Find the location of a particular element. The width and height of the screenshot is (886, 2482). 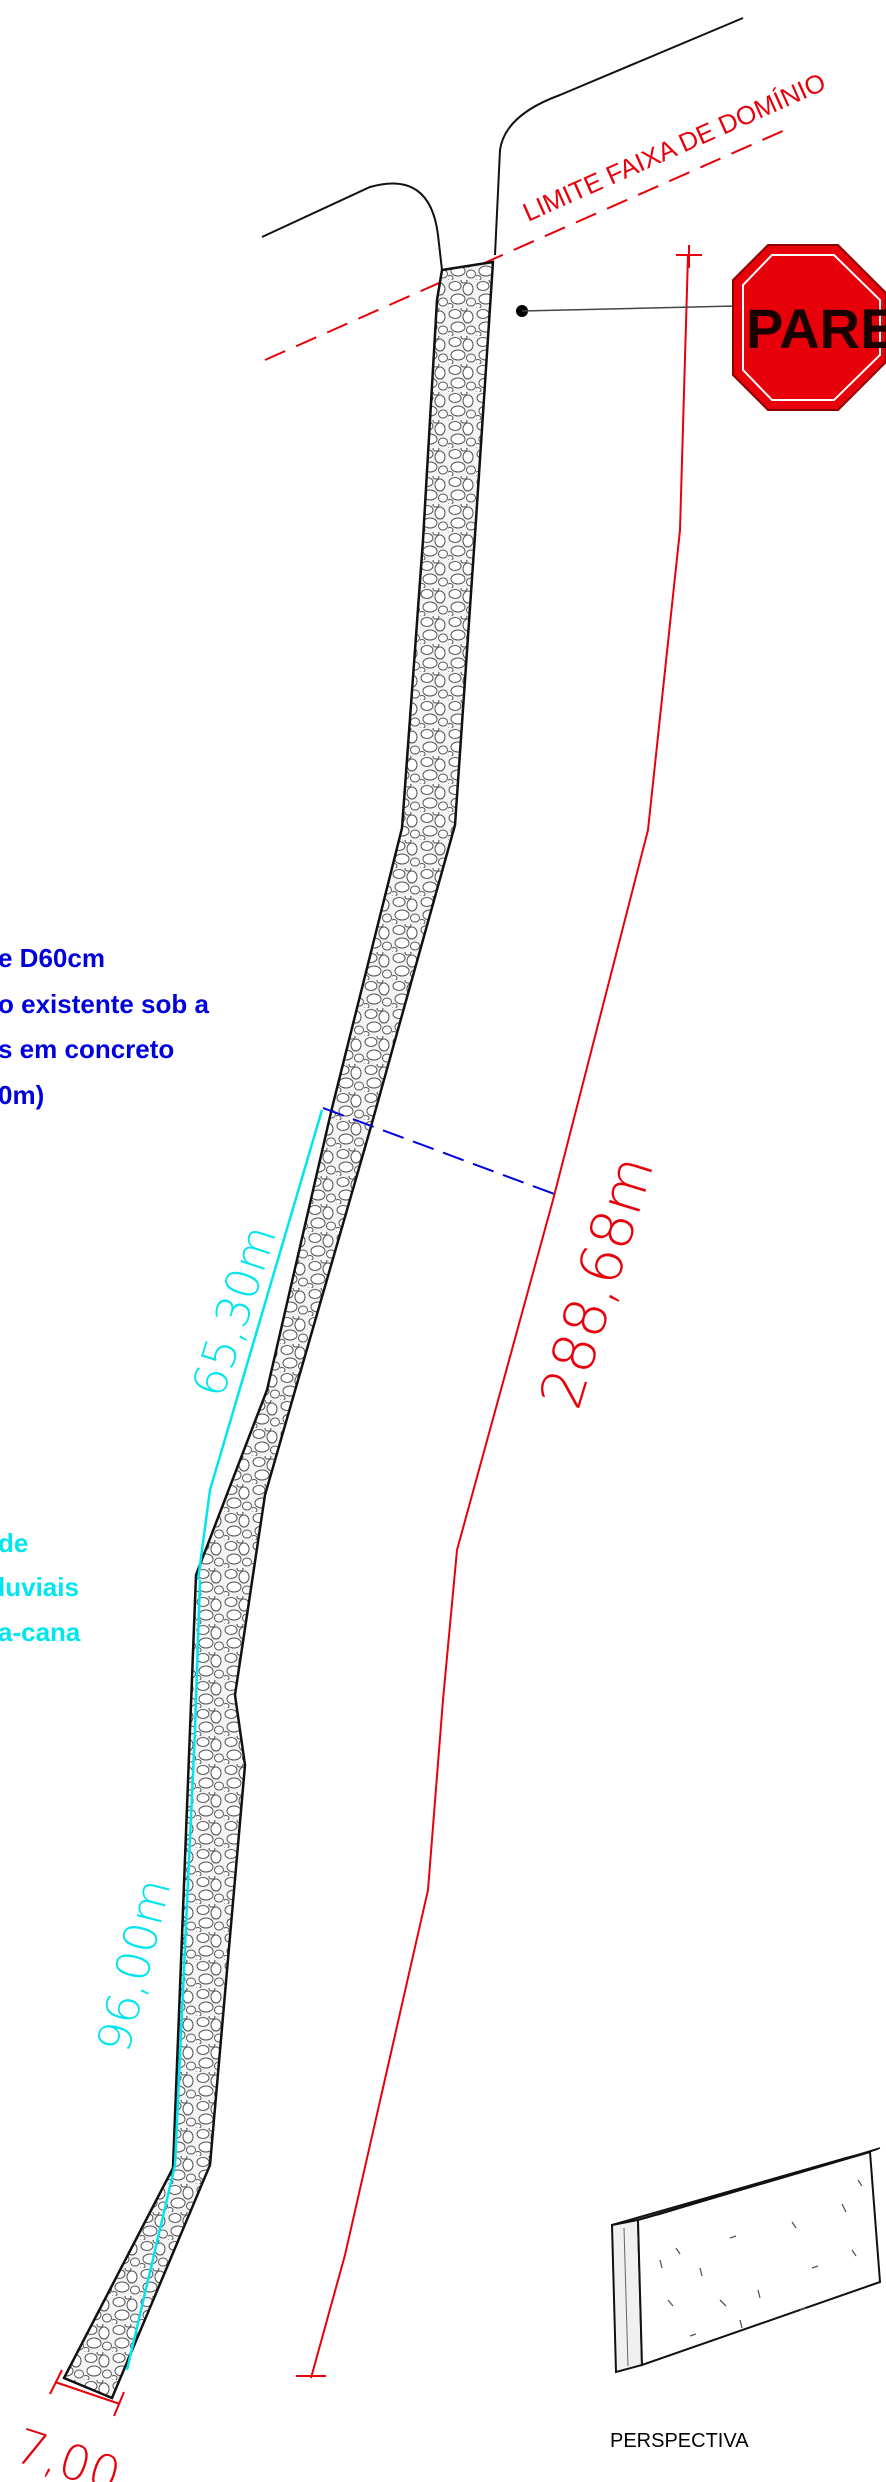

dim-lower-label: 96,00m is located at coordinates (133, 1965).